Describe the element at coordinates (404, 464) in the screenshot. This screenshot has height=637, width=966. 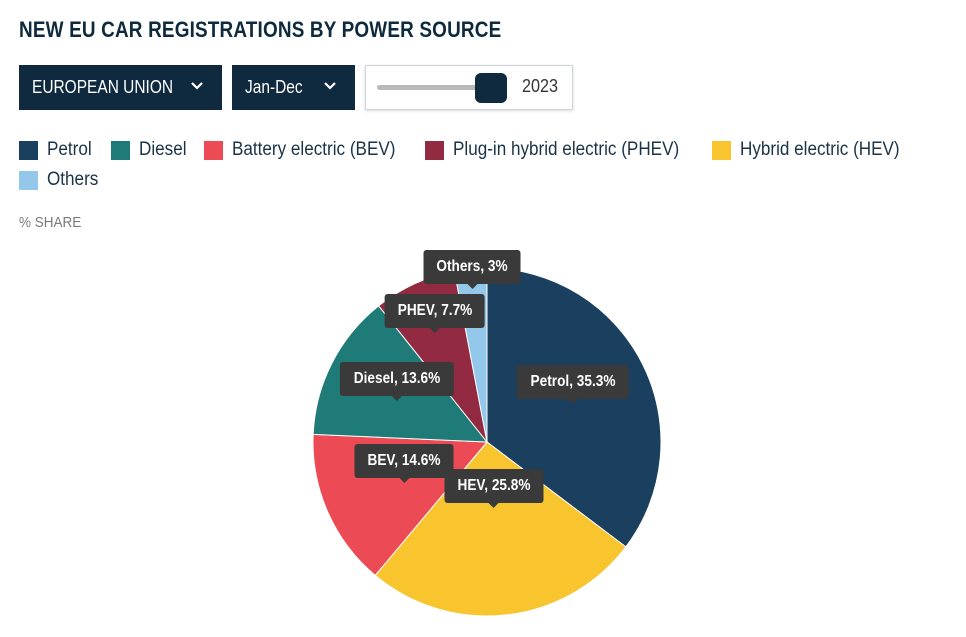
I see `slice-label-bev: BEV, 14.6%` at that location.